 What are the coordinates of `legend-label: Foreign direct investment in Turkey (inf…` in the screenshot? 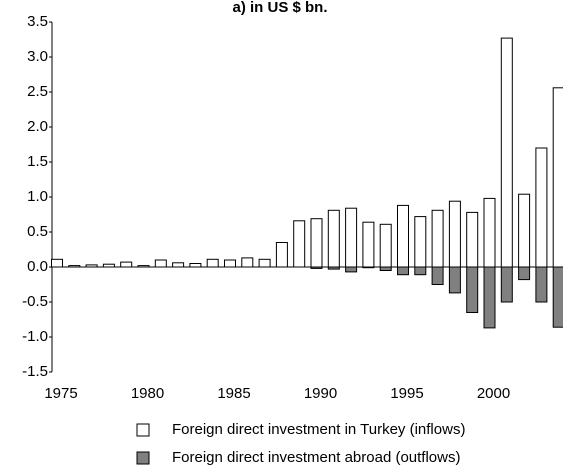 It's located at (318, 429).